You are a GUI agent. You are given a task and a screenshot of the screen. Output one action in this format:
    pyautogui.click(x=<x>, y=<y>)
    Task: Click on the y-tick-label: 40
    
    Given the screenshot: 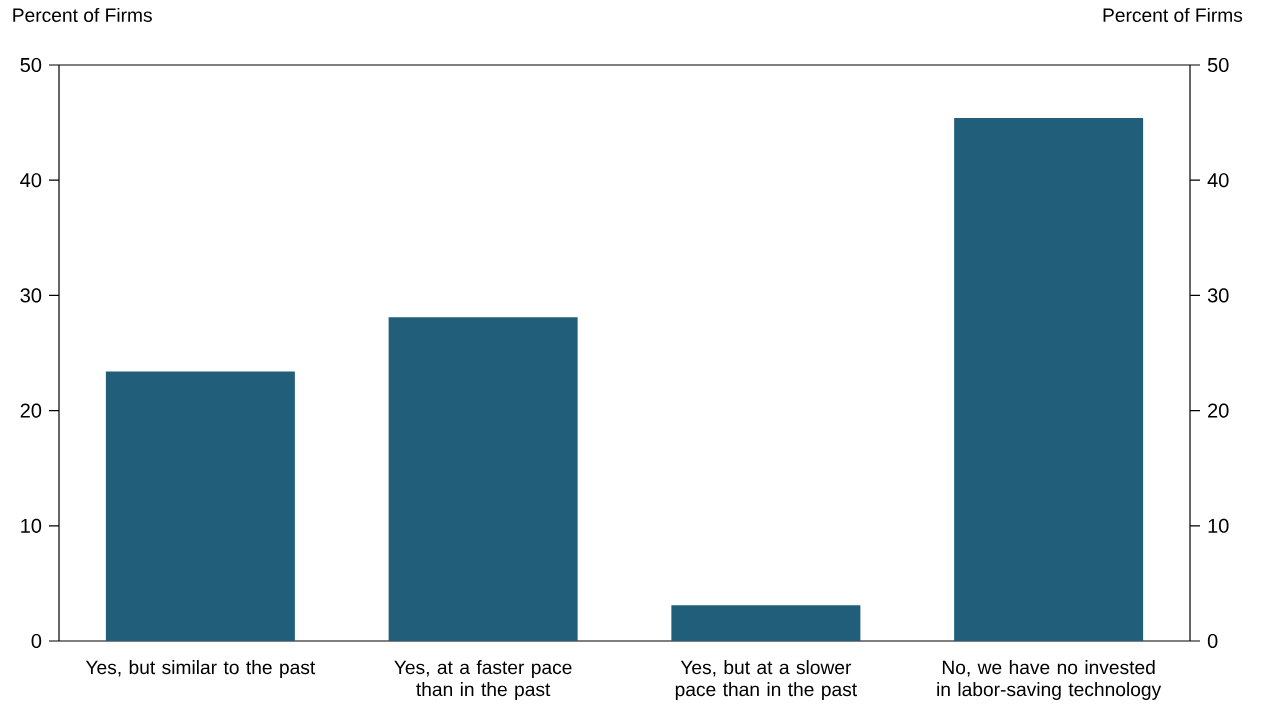 What is the action you would take?
    pyautogui.click(x=31, y=180)
    